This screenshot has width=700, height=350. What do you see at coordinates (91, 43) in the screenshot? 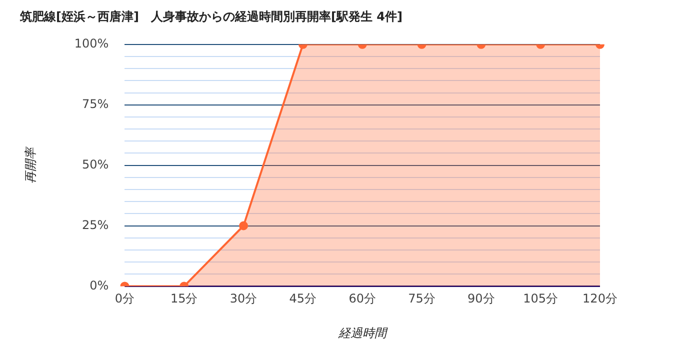
I see `y-tick-label: 100%` at bounding box center [91, 43].